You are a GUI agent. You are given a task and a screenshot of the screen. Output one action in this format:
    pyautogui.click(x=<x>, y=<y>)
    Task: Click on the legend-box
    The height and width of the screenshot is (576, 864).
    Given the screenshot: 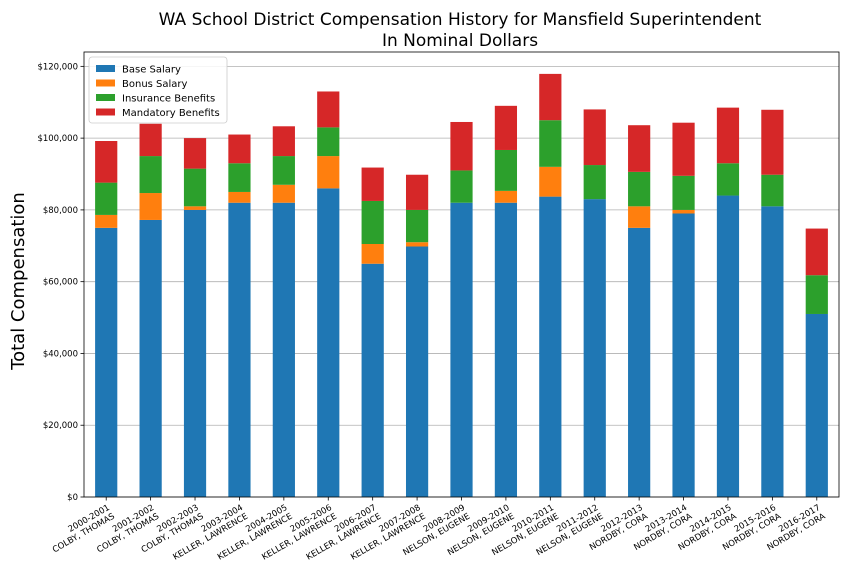 What is the action you would take?
    pyautogui.click(x=158, y=90)
    